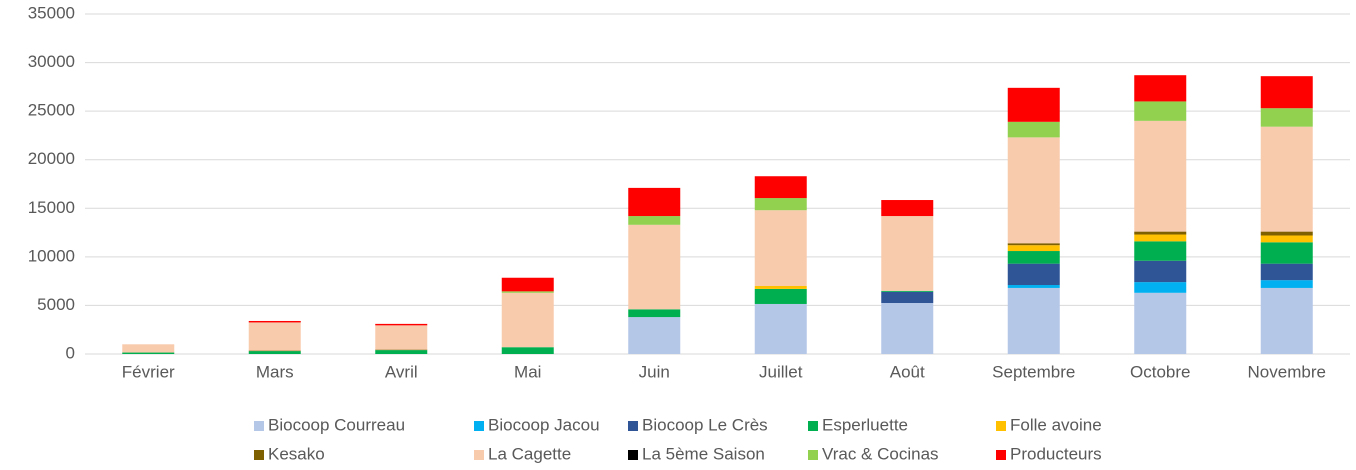 This screenshot has width=1356, height=470. Describe the element at coordinates (529, 453) in the screenshot. I see `legend-label: La Cagette` at that location.